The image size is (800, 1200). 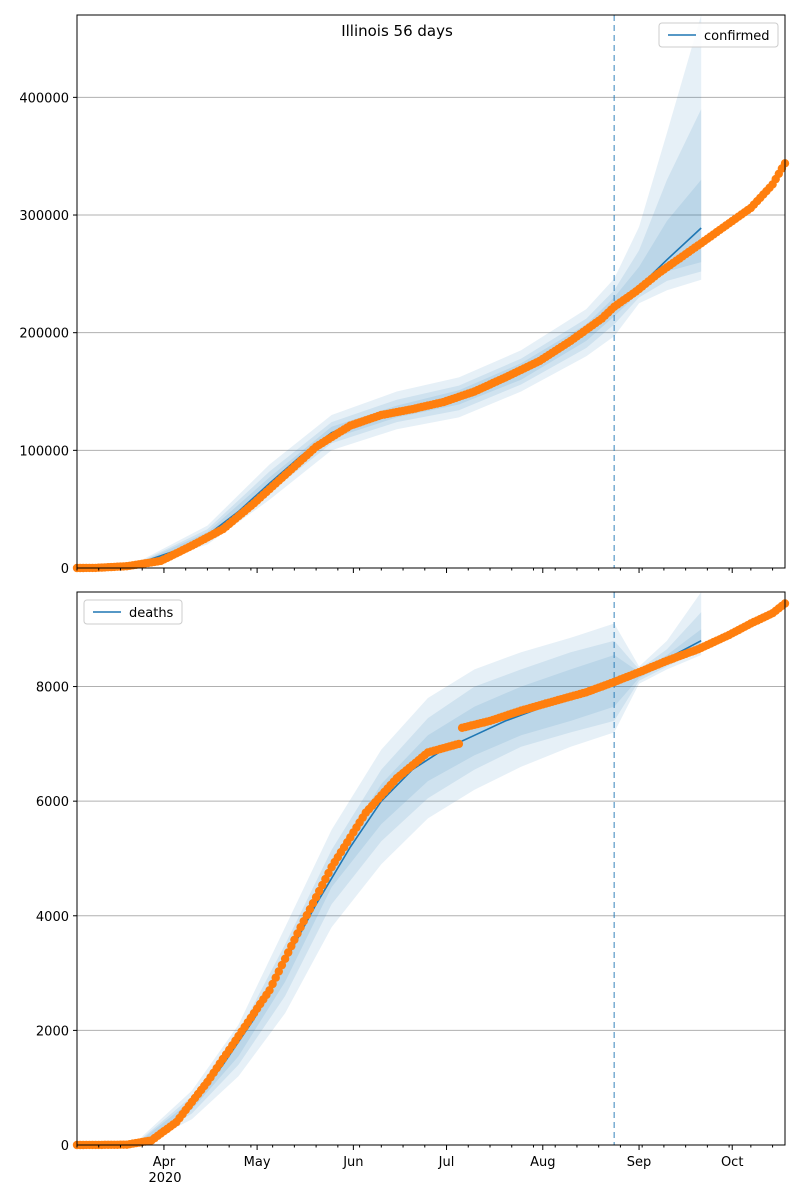 I want to click on chart-title: Illinois 56 days, so click(x=397, y=31).